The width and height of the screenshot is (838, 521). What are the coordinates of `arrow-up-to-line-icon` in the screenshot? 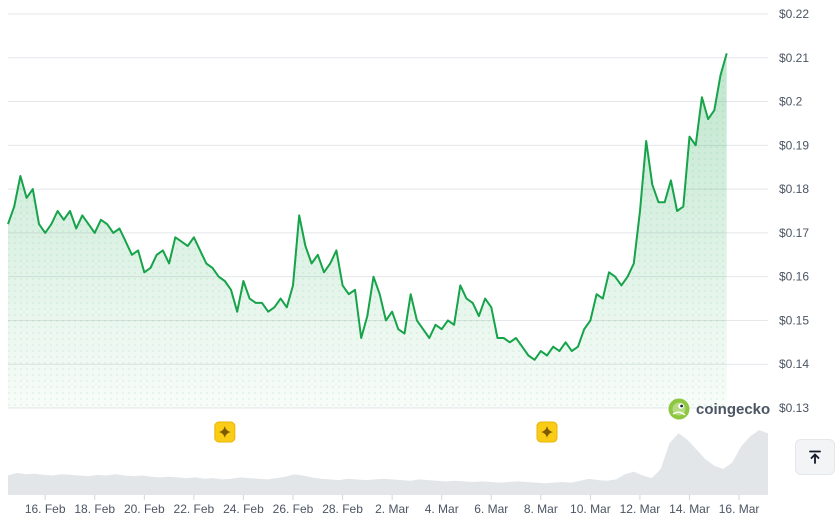 It's located at (815, 457).